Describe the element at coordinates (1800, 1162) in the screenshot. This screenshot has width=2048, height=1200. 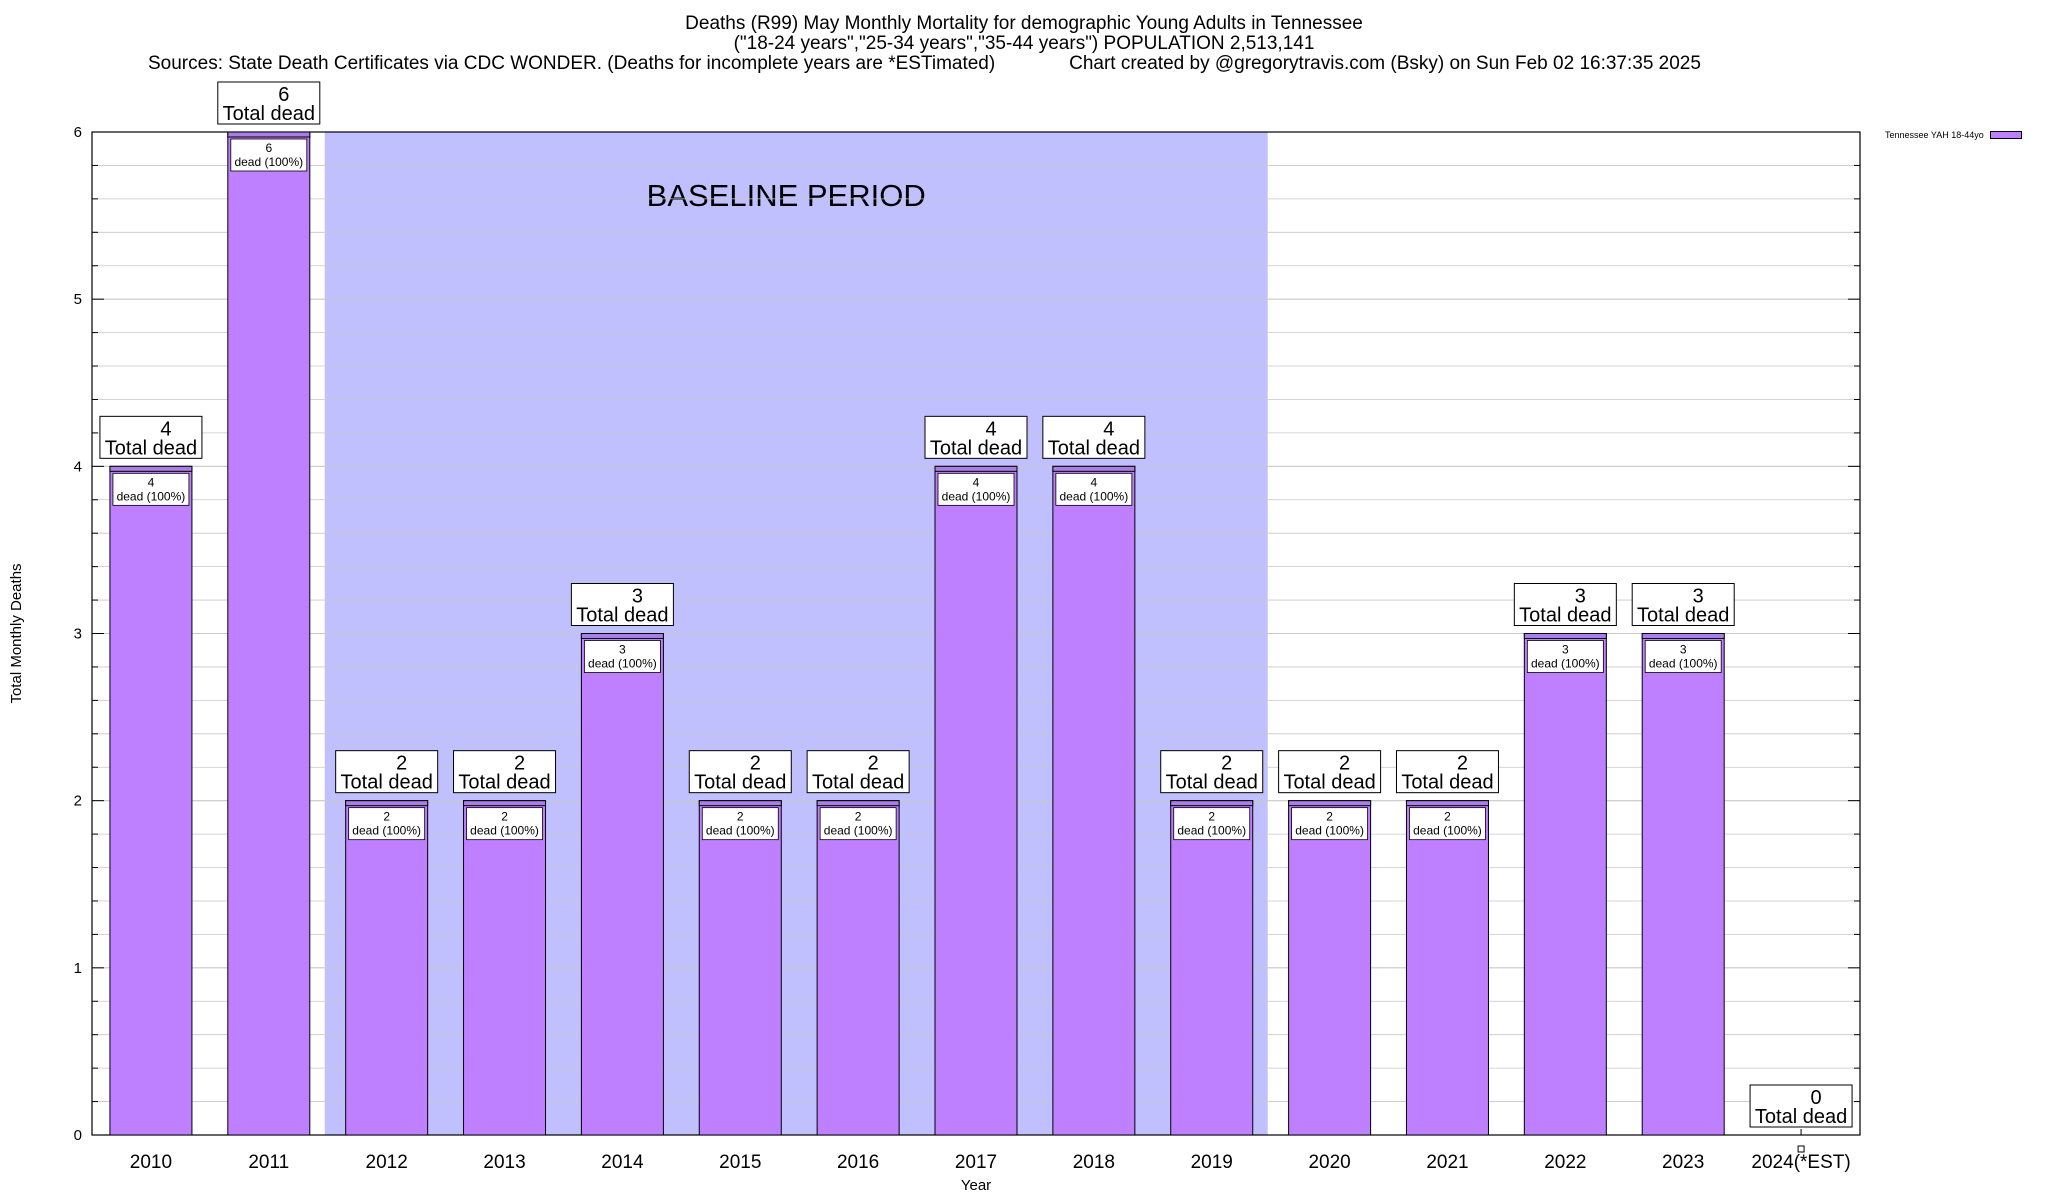
I see `x-tick-label: 2024(*EST)` at that location.